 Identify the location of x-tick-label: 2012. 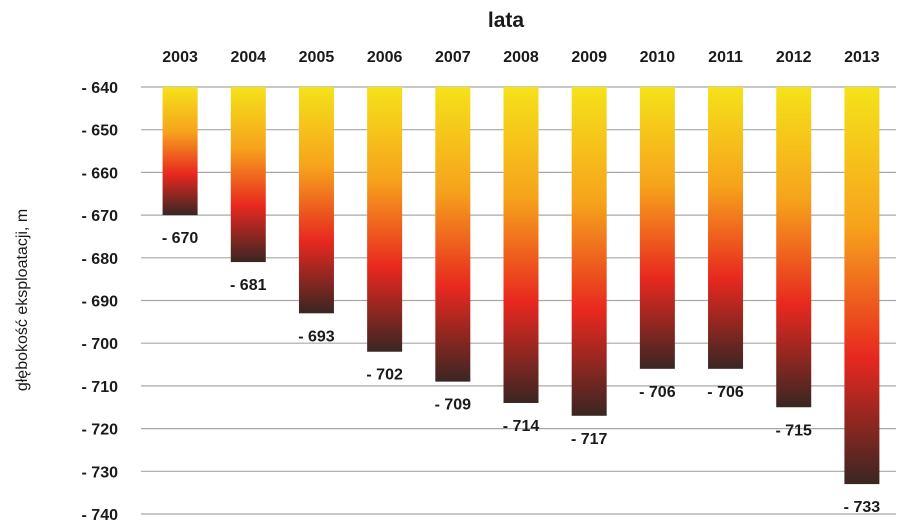
(794, 57).